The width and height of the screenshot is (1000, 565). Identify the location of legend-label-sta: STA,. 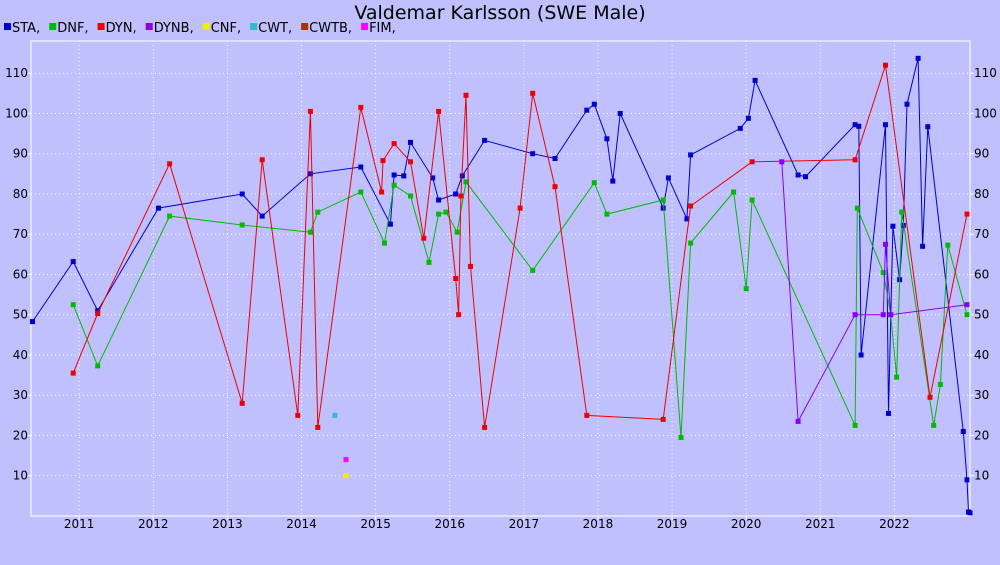
(26, 28).